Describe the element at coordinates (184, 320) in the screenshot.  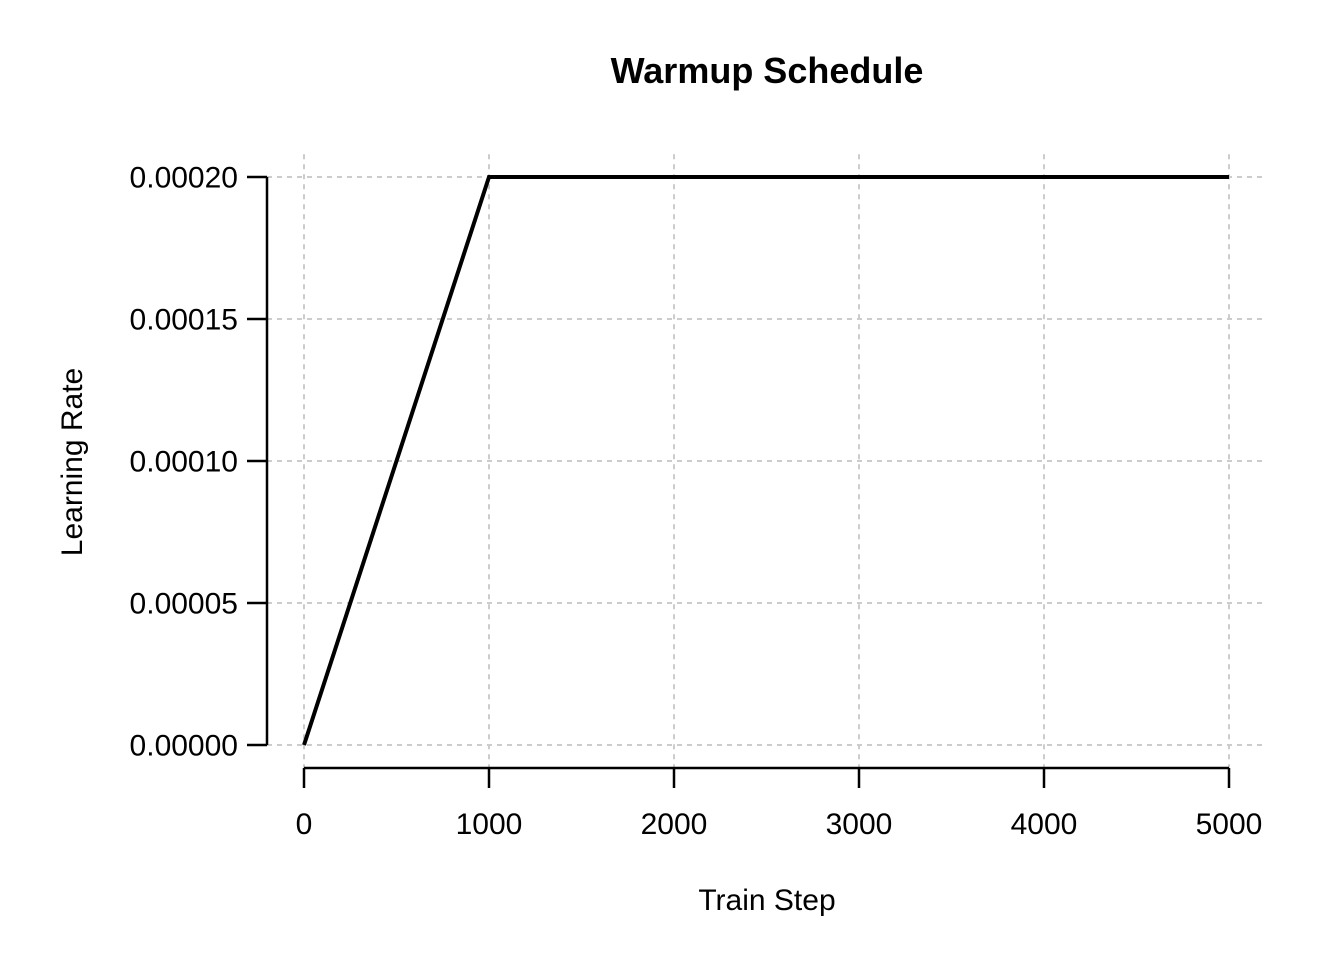
I see `y-tick-label: 0.00015` at that location.